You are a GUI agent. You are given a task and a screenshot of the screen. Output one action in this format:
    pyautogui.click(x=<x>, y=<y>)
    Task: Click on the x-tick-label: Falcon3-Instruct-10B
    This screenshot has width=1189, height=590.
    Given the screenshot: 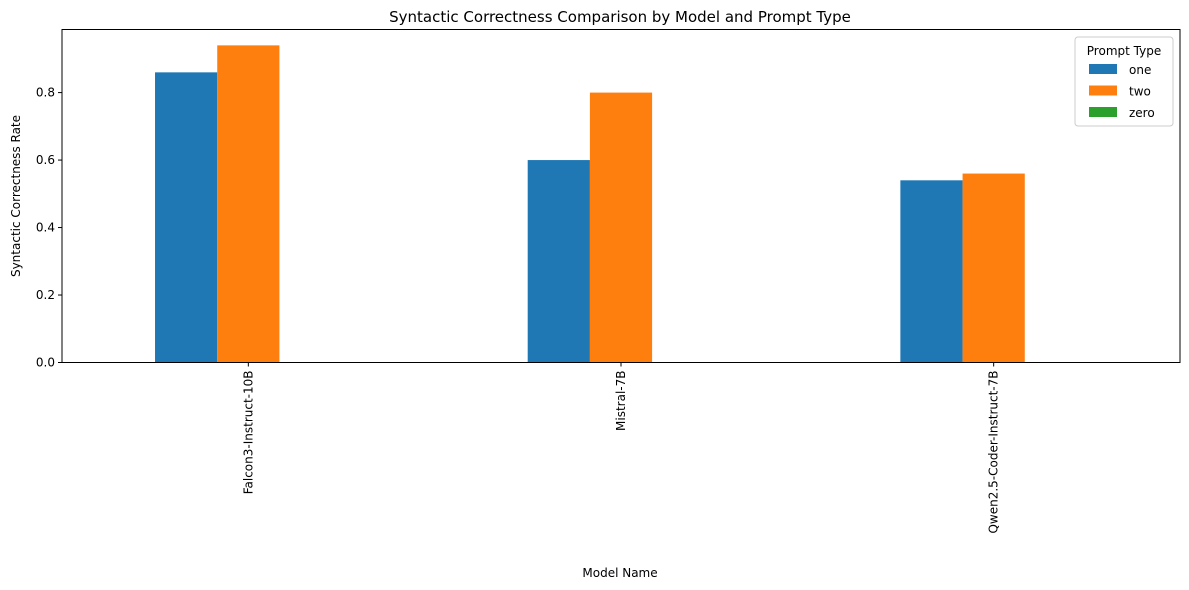 What is the action you would take?
    pyautogui.click(x=248, y=433)
    